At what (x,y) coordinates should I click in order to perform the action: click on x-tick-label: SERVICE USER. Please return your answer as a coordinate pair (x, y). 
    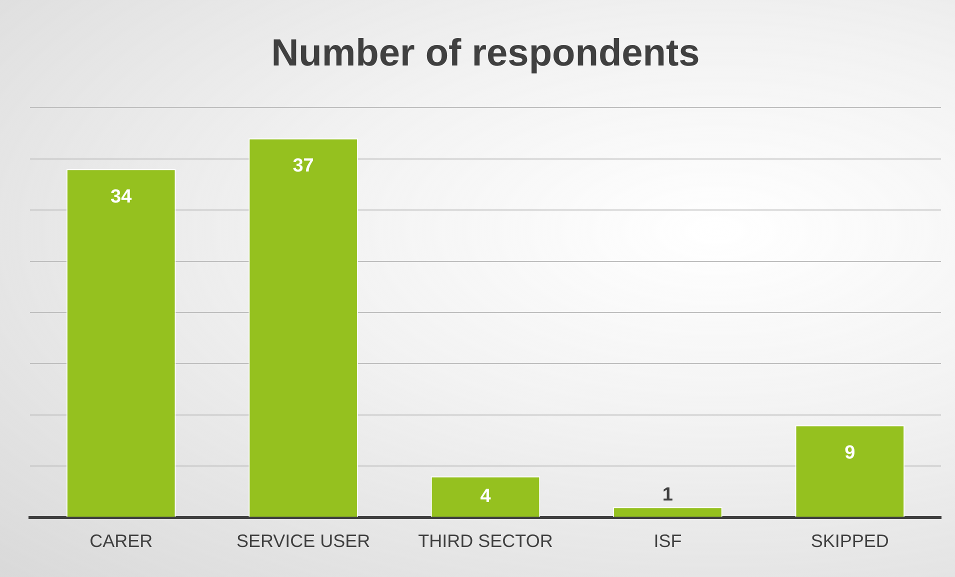
    Looking at the image, I should click on (303, 541).